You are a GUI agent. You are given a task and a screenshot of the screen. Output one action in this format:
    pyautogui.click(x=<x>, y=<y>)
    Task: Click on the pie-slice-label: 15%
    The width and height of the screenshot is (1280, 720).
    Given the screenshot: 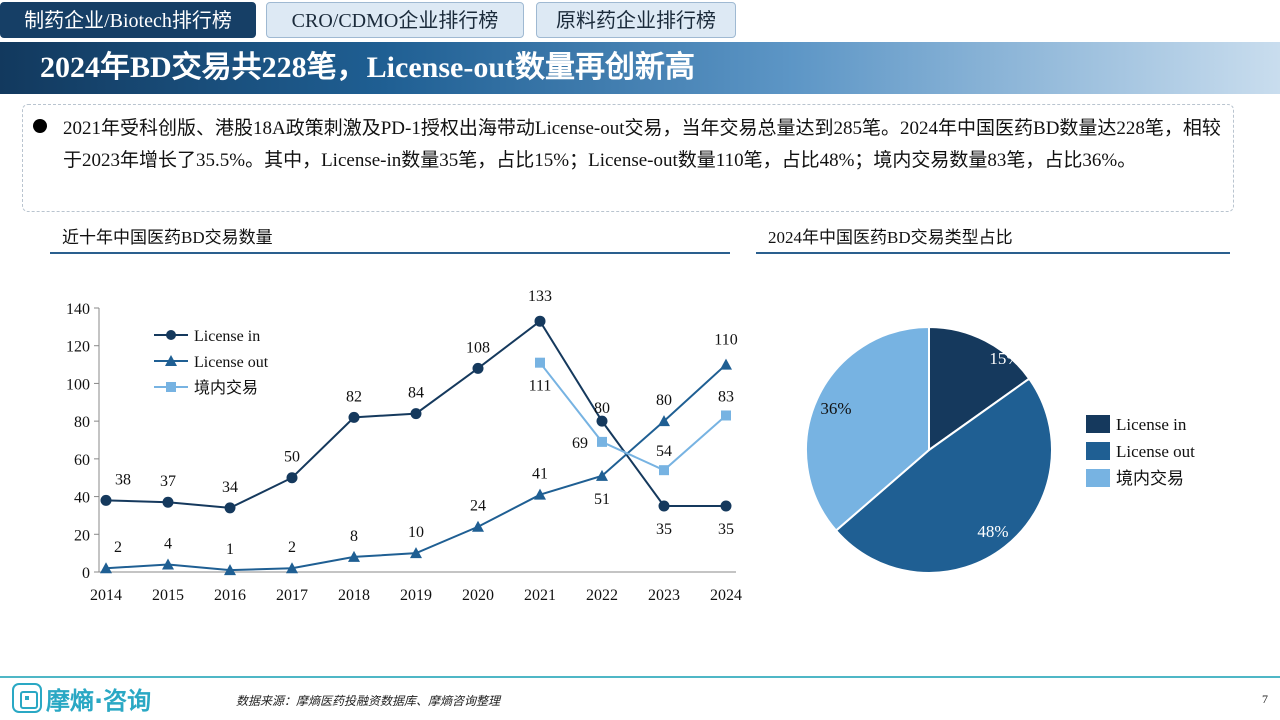 What is the action you would take?
    pyautogui.click(x=1004, y=358)
    